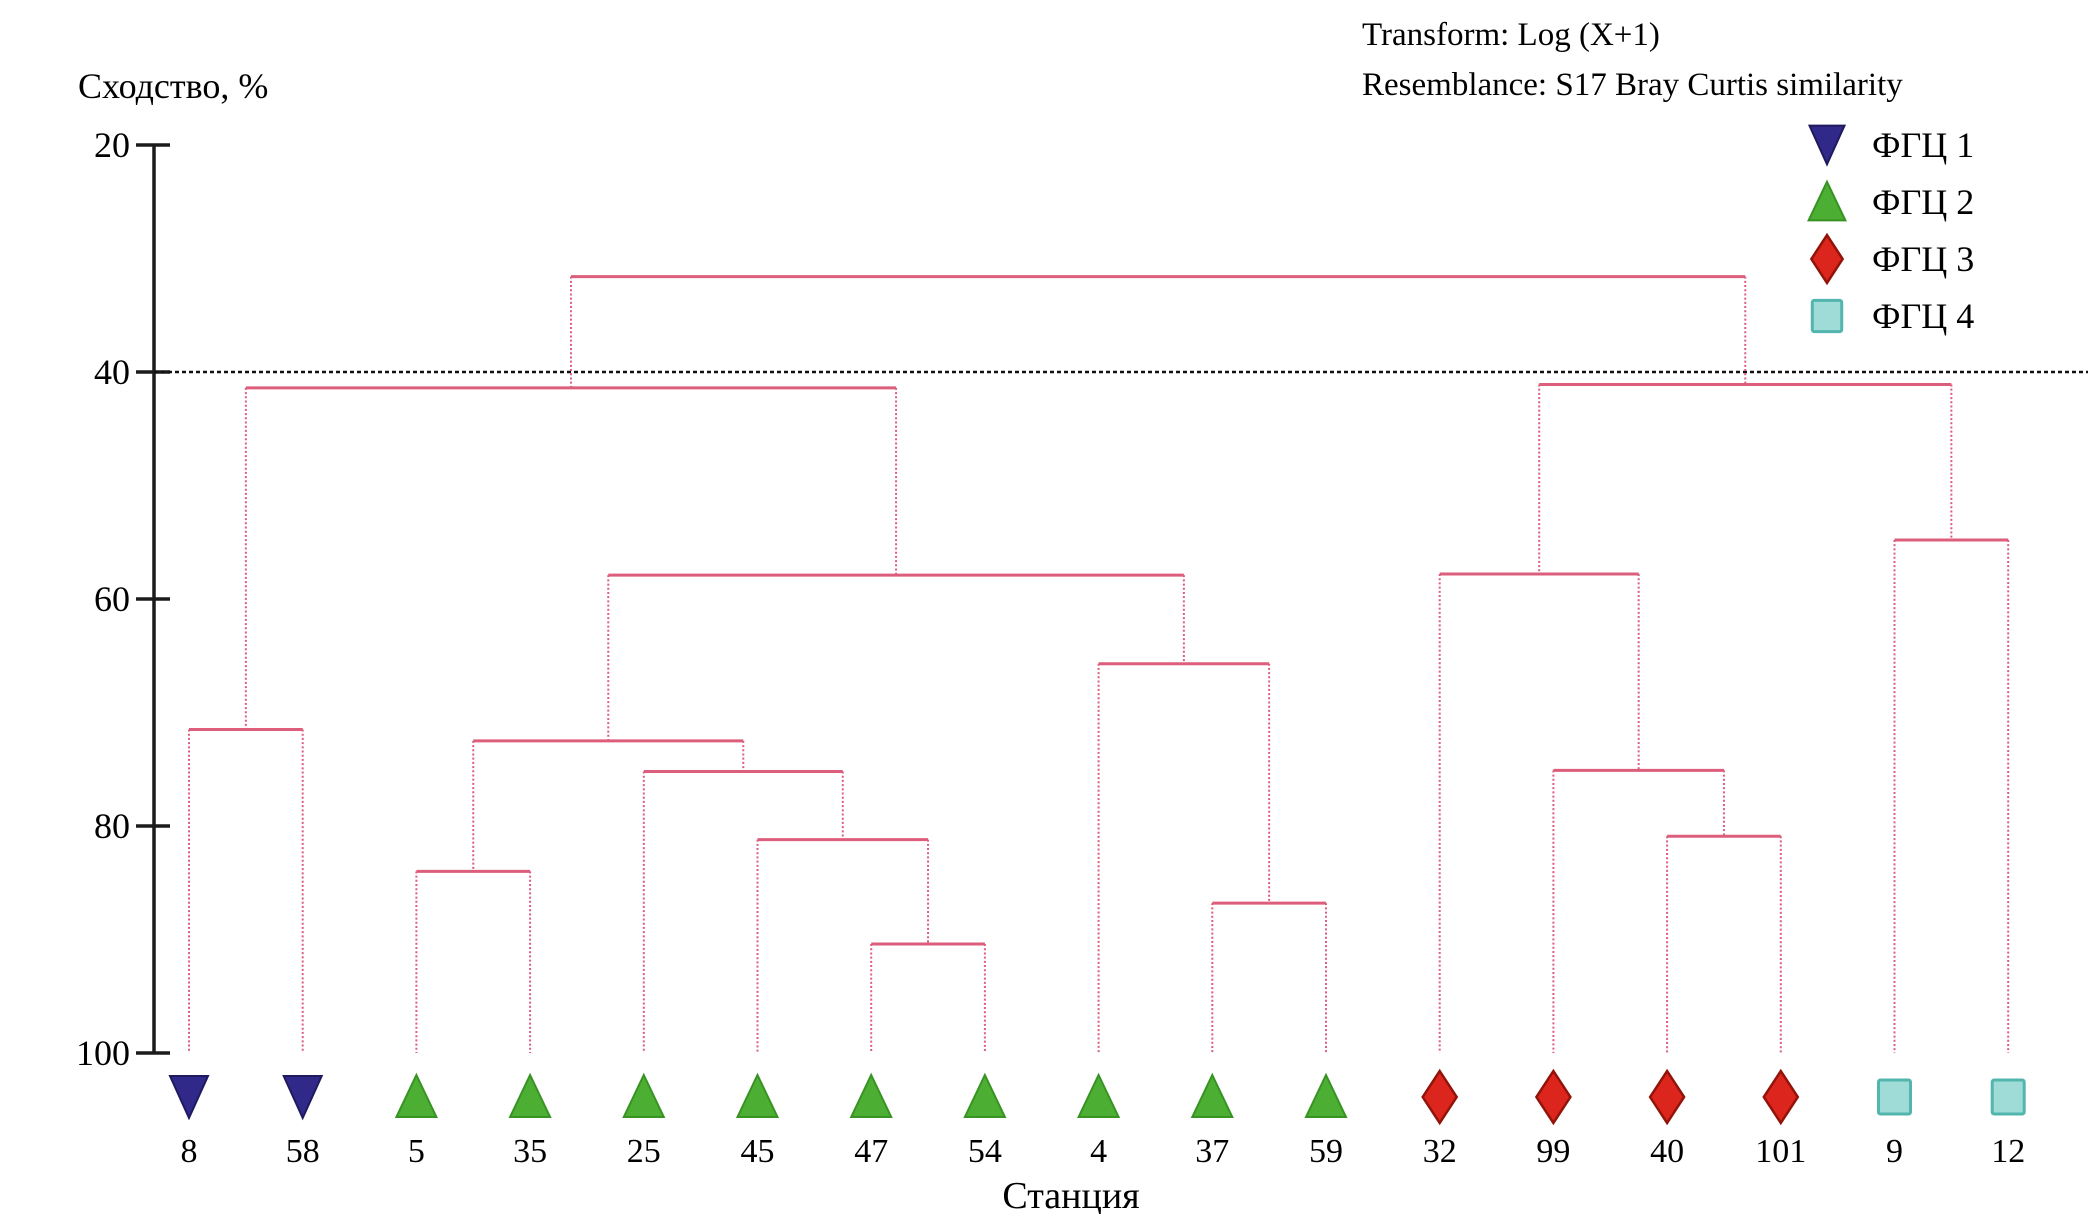  I want to click on leaf: 8, so click(189, 1122).